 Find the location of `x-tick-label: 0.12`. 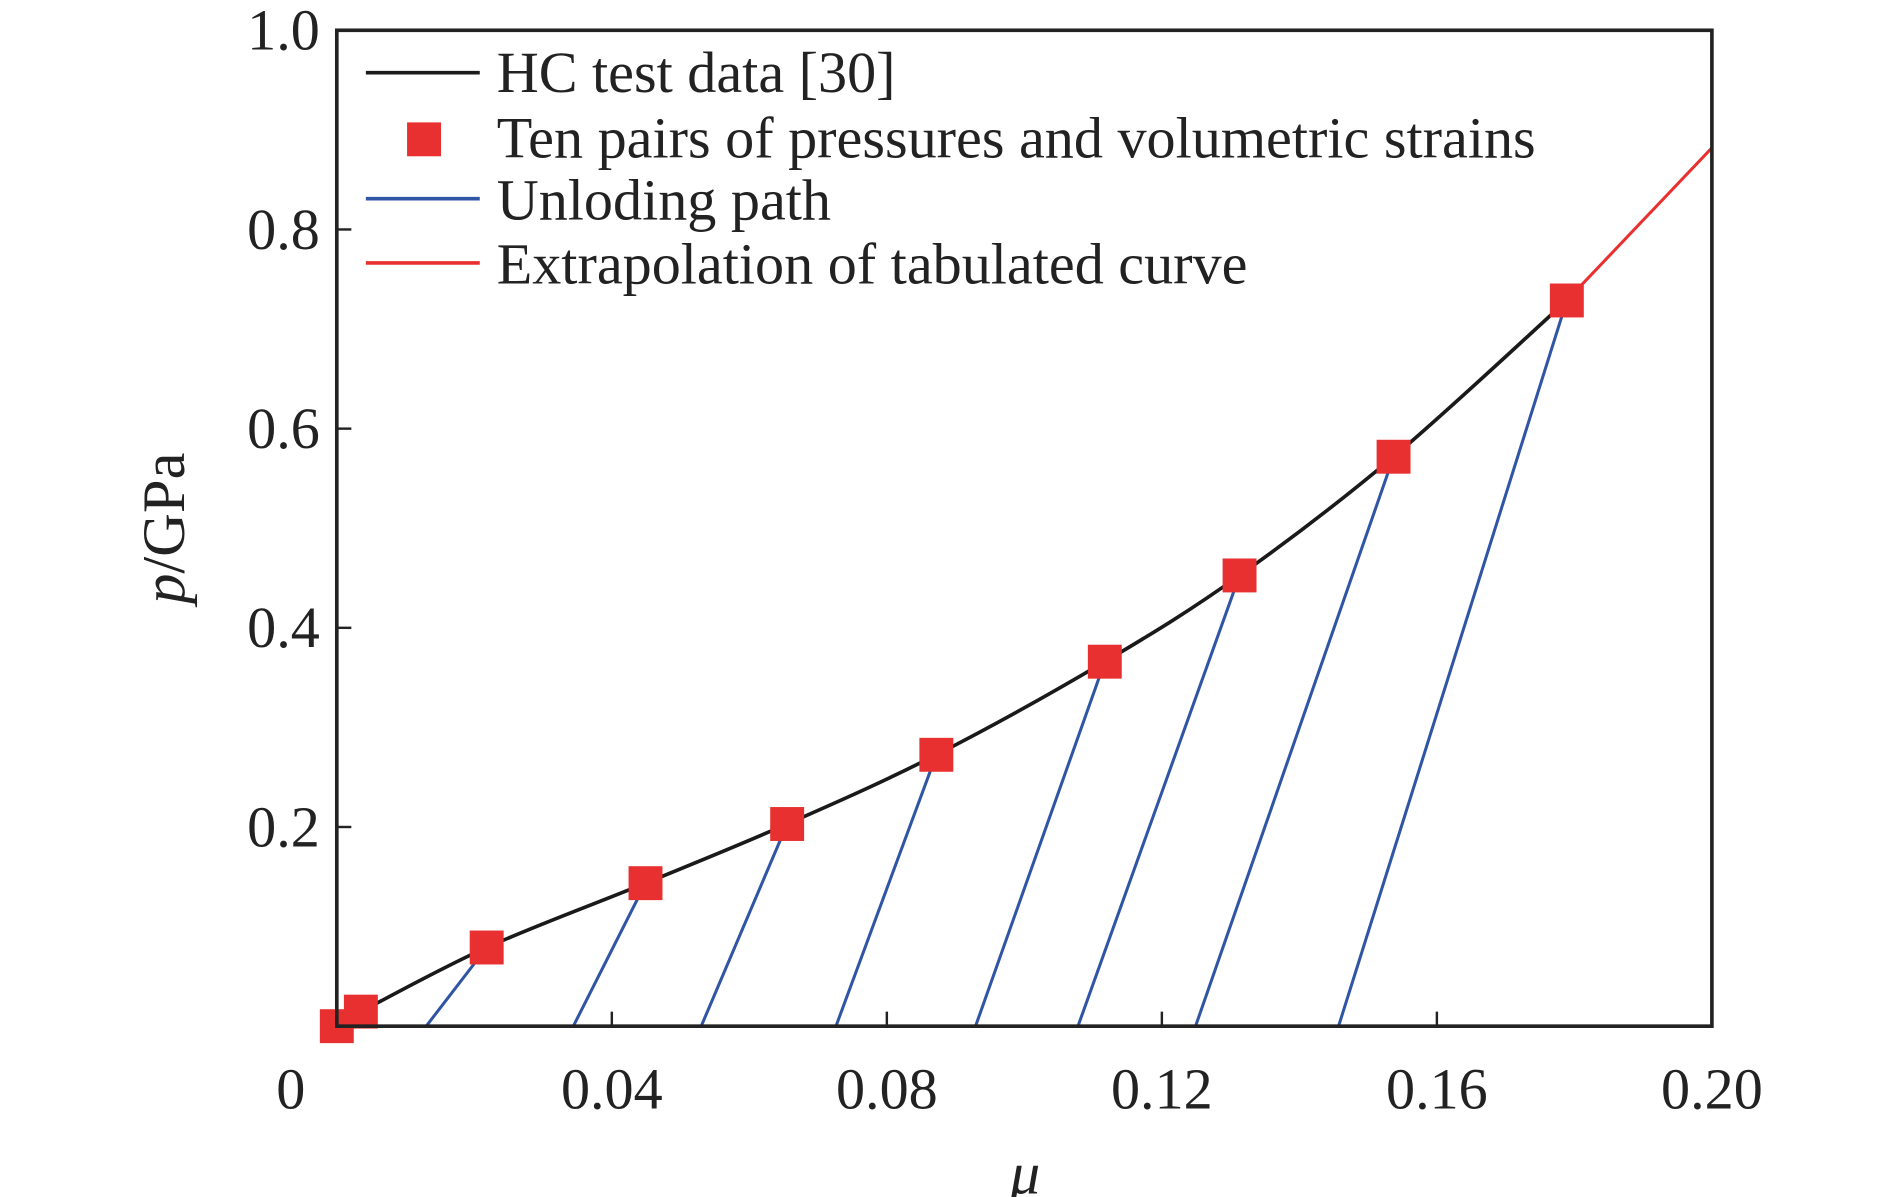

x-tick-label: 0.12 is located at coordinates (1162, 1089).